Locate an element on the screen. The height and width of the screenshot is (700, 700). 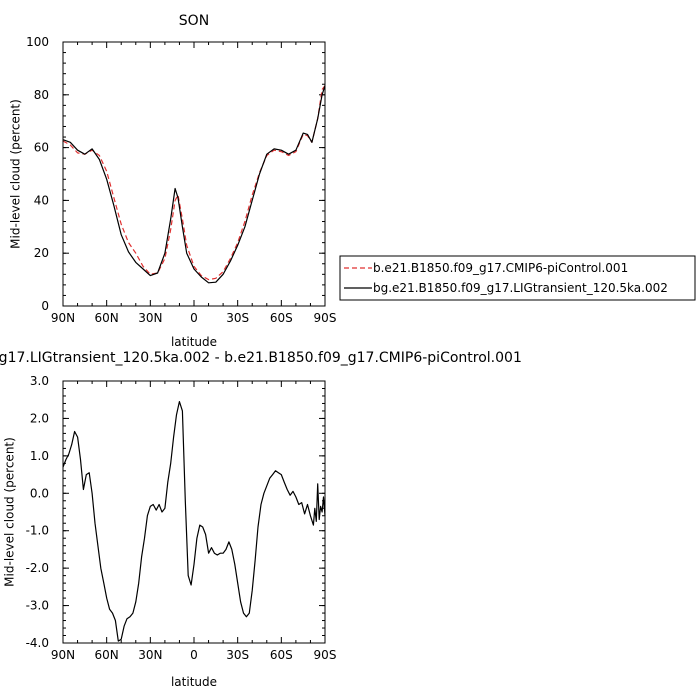
y-tick-label: 0 is located at coordinates (45, 306).